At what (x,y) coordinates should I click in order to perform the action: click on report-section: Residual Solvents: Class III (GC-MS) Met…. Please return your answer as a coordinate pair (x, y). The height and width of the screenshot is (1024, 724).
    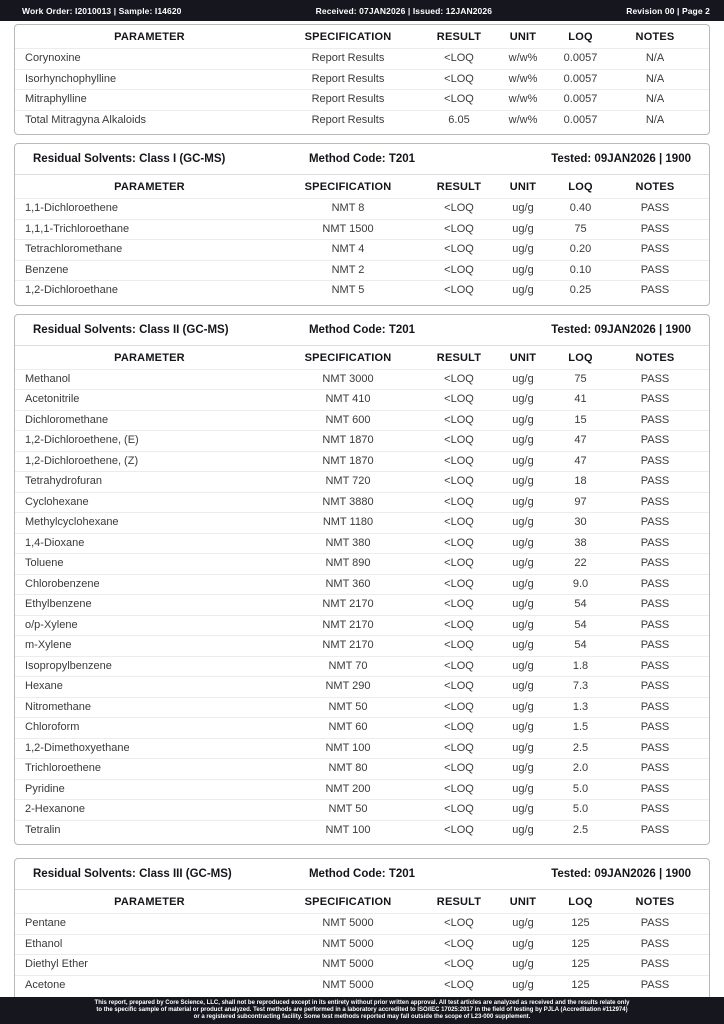
    Looking at the image, I should click on (362, 929).